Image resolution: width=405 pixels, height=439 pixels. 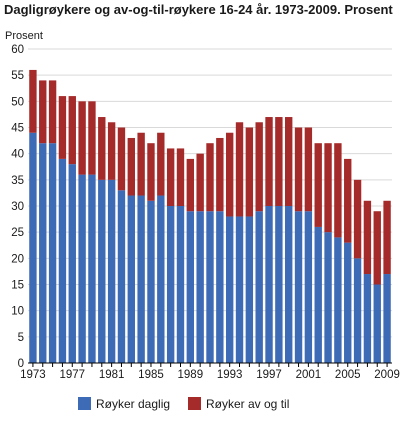 What do you see at coordinates (17, 233) in the screenshot?
I see `y-tick-label: 25` at bounding box center [17, 233].